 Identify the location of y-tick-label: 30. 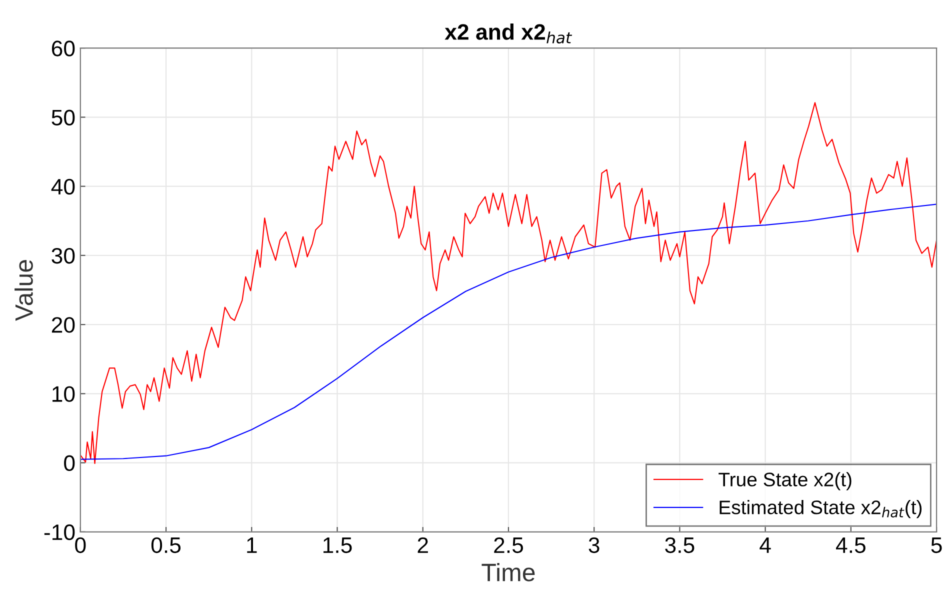
(63, 256).